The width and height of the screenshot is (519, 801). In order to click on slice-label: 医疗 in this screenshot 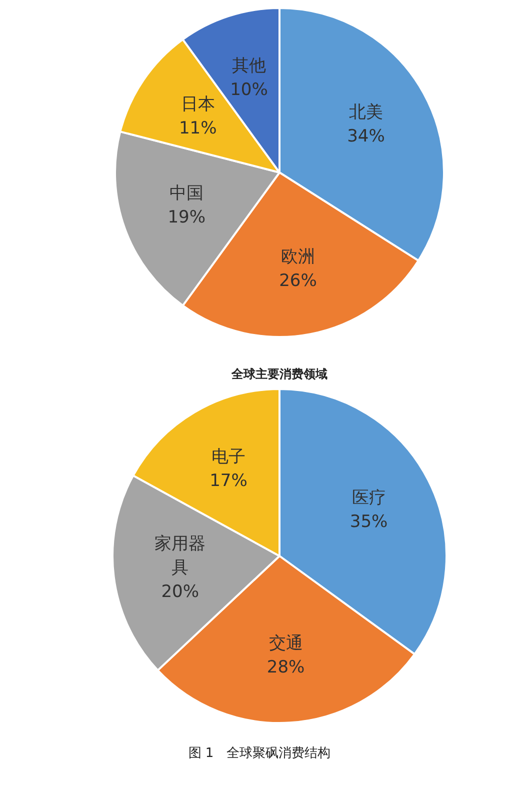, I will do `click(369, 498)`.